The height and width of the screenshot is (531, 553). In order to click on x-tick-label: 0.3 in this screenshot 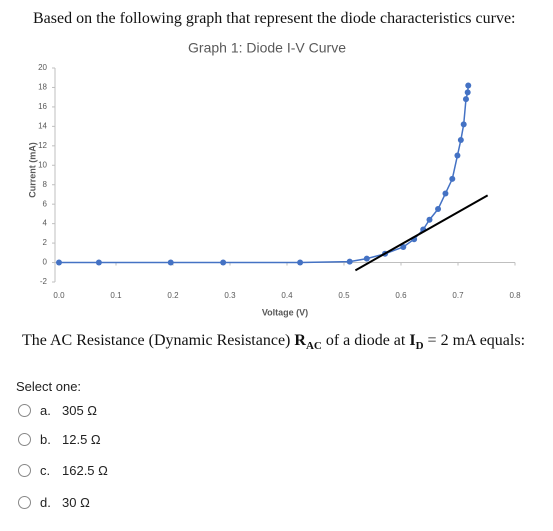, I will do `click(230, 295)`.